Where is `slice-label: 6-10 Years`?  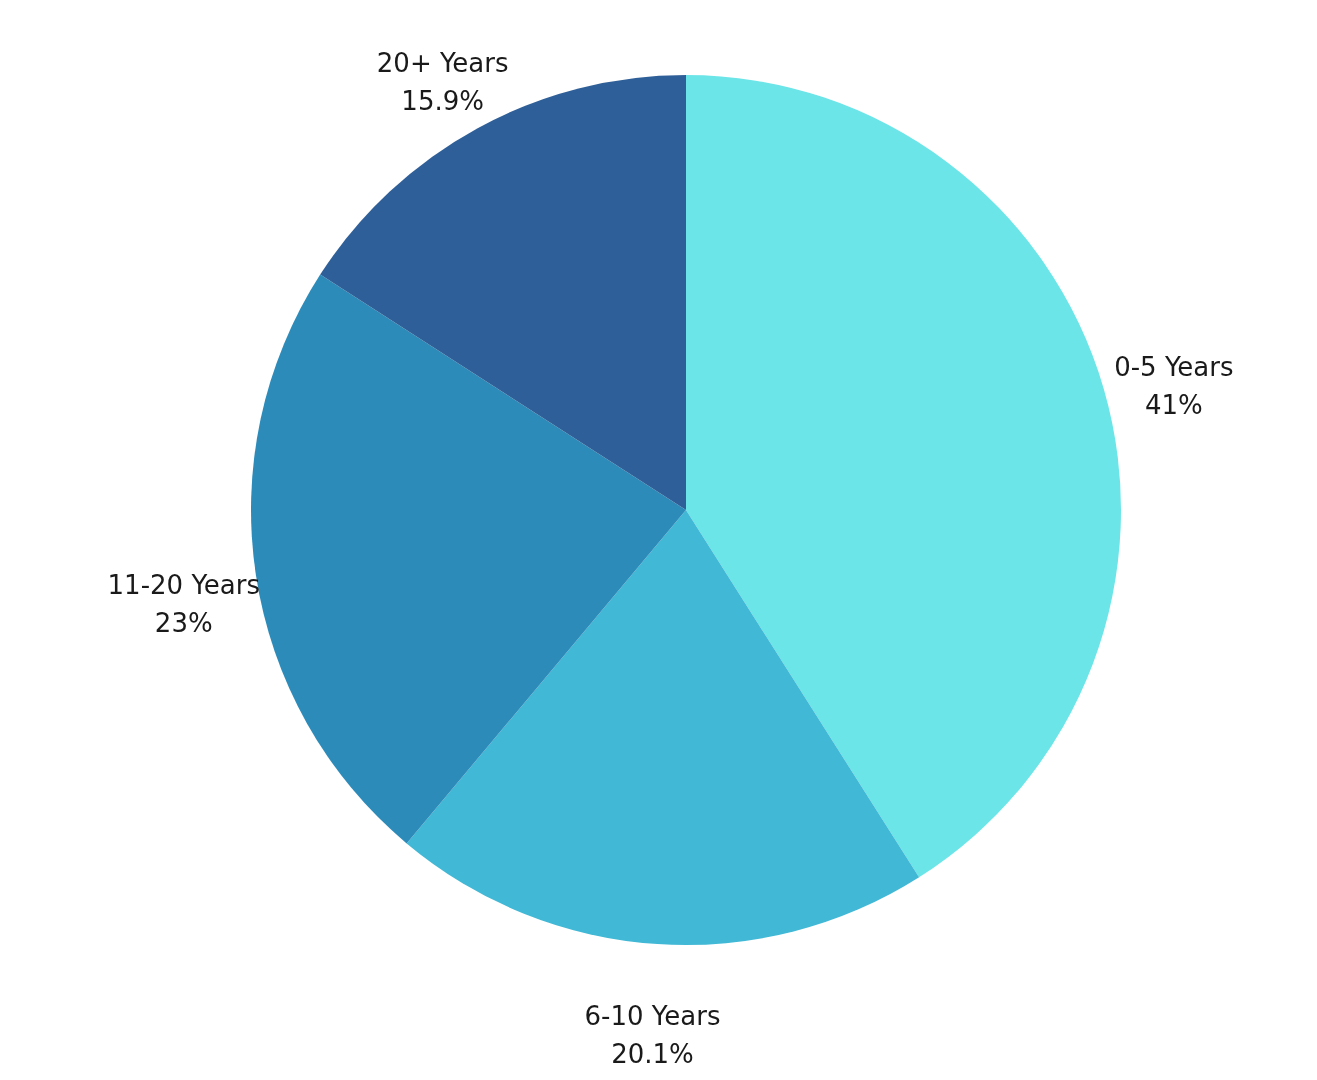
slice-label: 6-10 Years is located at coordinates (652, 1015).